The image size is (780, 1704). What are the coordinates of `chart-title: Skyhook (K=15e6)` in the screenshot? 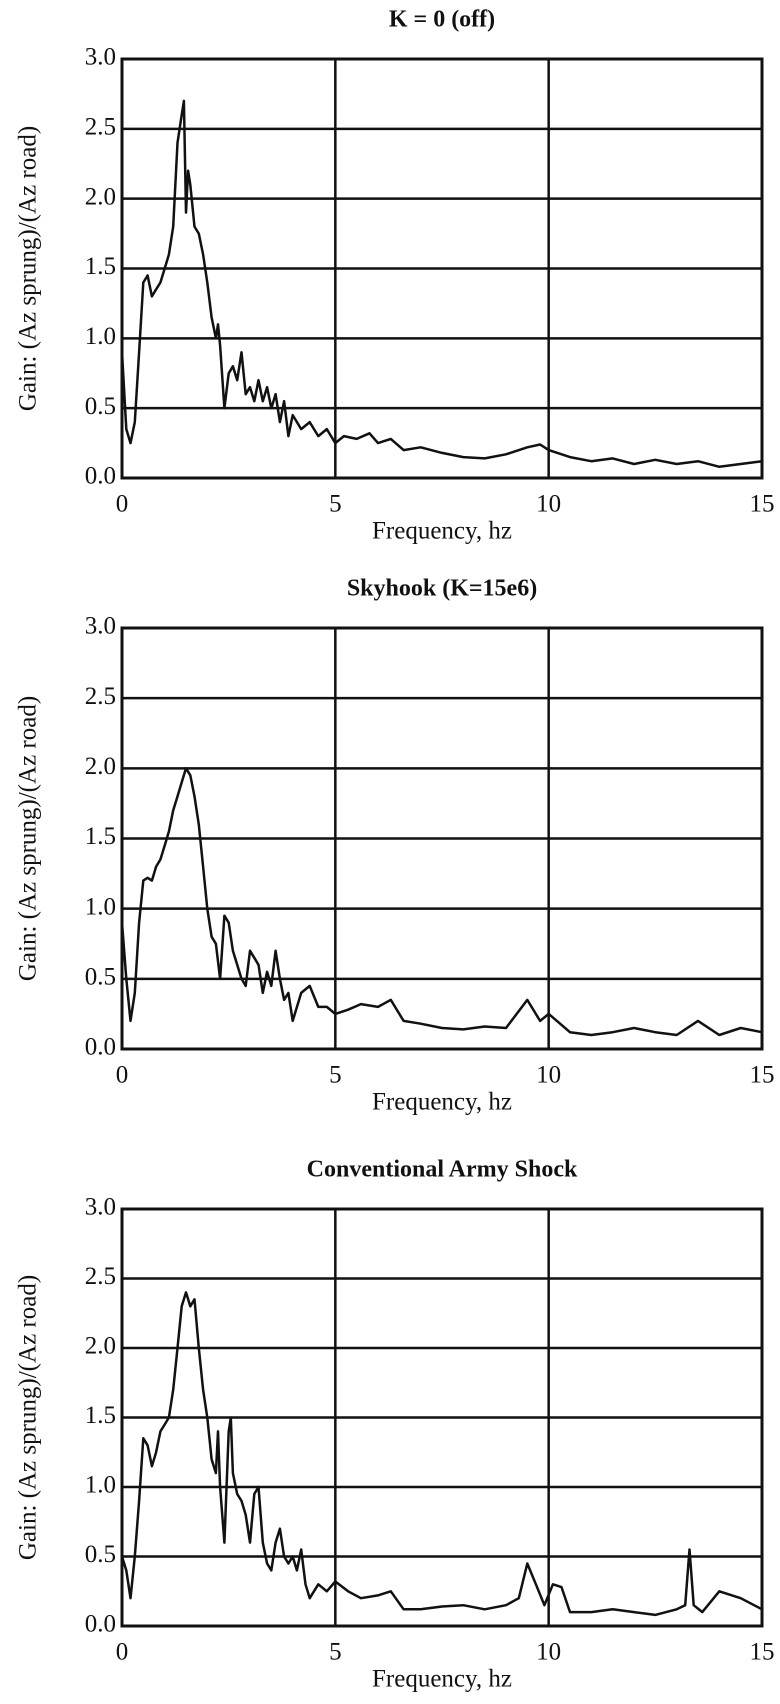 It's located at (442, 589).